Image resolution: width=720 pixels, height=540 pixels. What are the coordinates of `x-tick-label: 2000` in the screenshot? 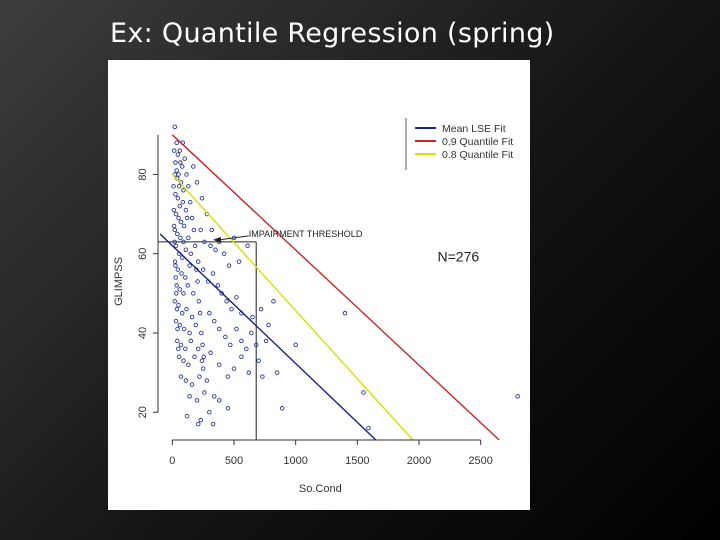 It's located at (419, 461).